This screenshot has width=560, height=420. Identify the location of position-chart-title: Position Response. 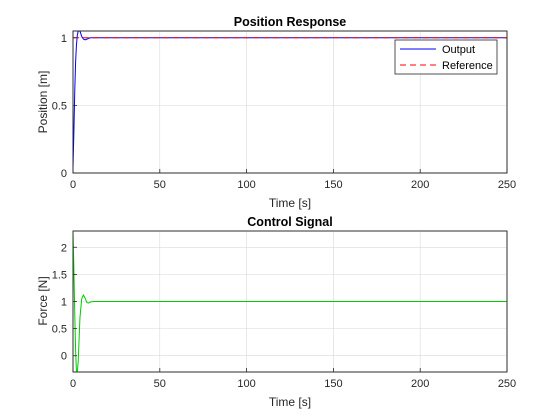
(290, 22).